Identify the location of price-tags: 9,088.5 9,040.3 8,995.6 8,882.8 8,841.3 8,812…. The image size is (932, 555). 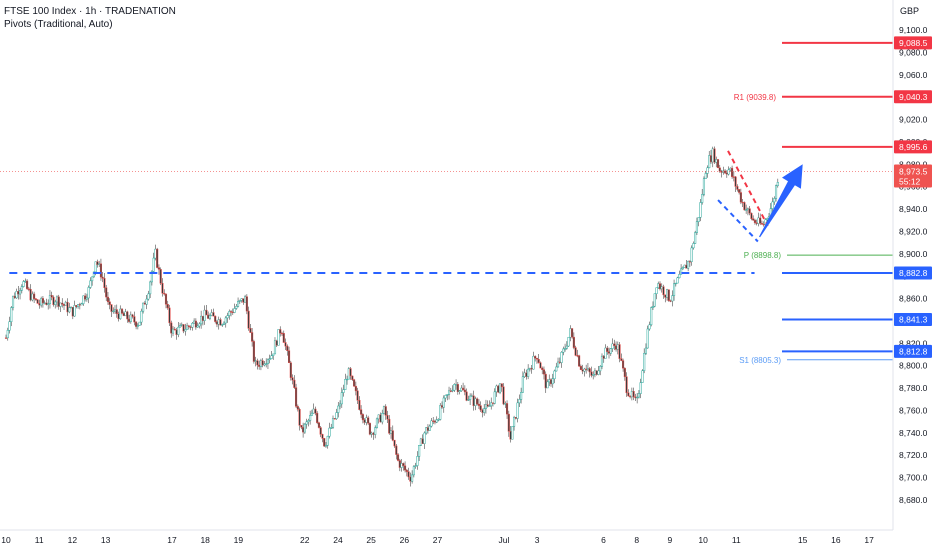
(913, 197).